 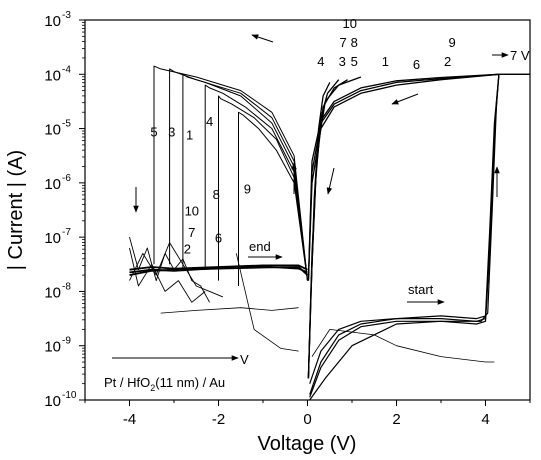 What do you see at coordinates (152, 388) in the screenshot?
I see `device-stack-subscript: 2` at bounding box center [152, 388].